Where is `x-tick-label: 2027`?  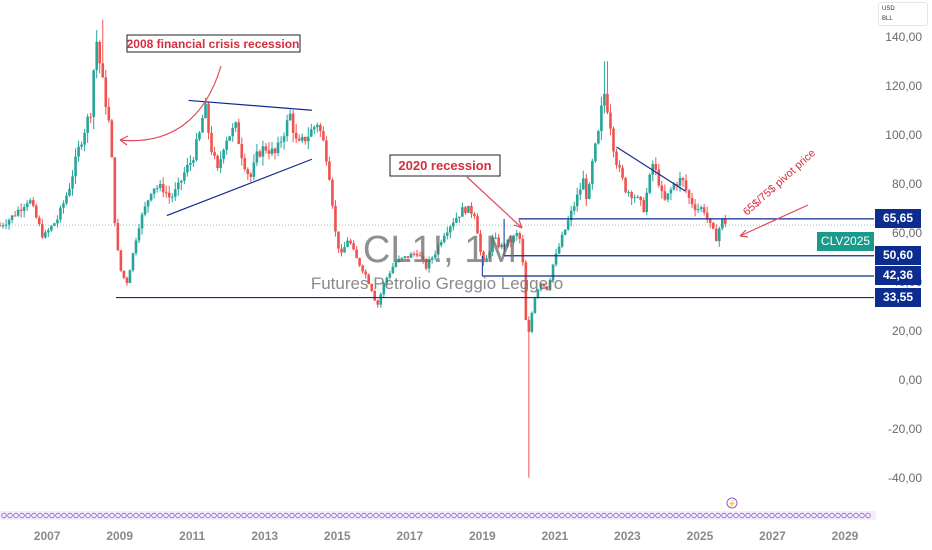 x-tick-label: 2027 is located at coordinates (772, 536).